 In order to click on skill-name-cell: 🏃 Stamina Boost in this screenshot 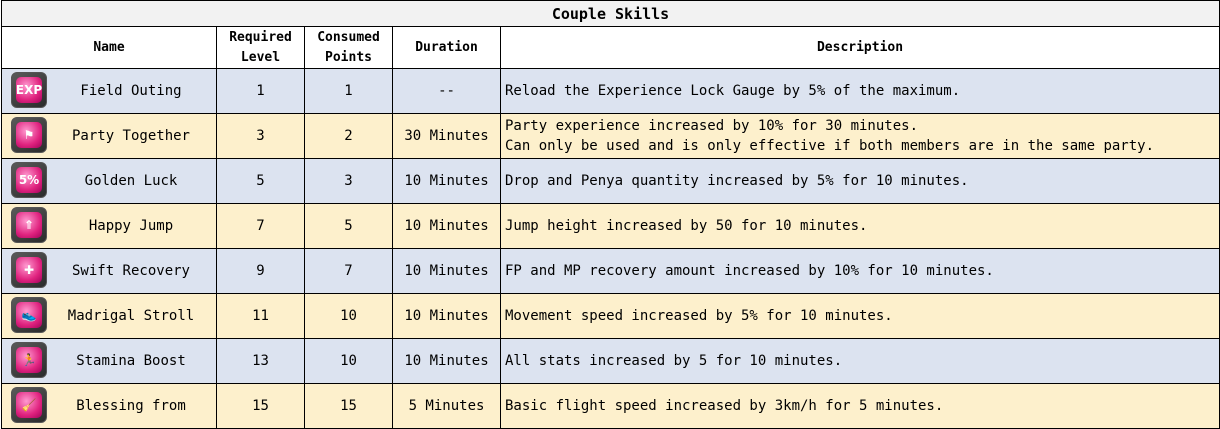, I will do `click(109, 361)`.